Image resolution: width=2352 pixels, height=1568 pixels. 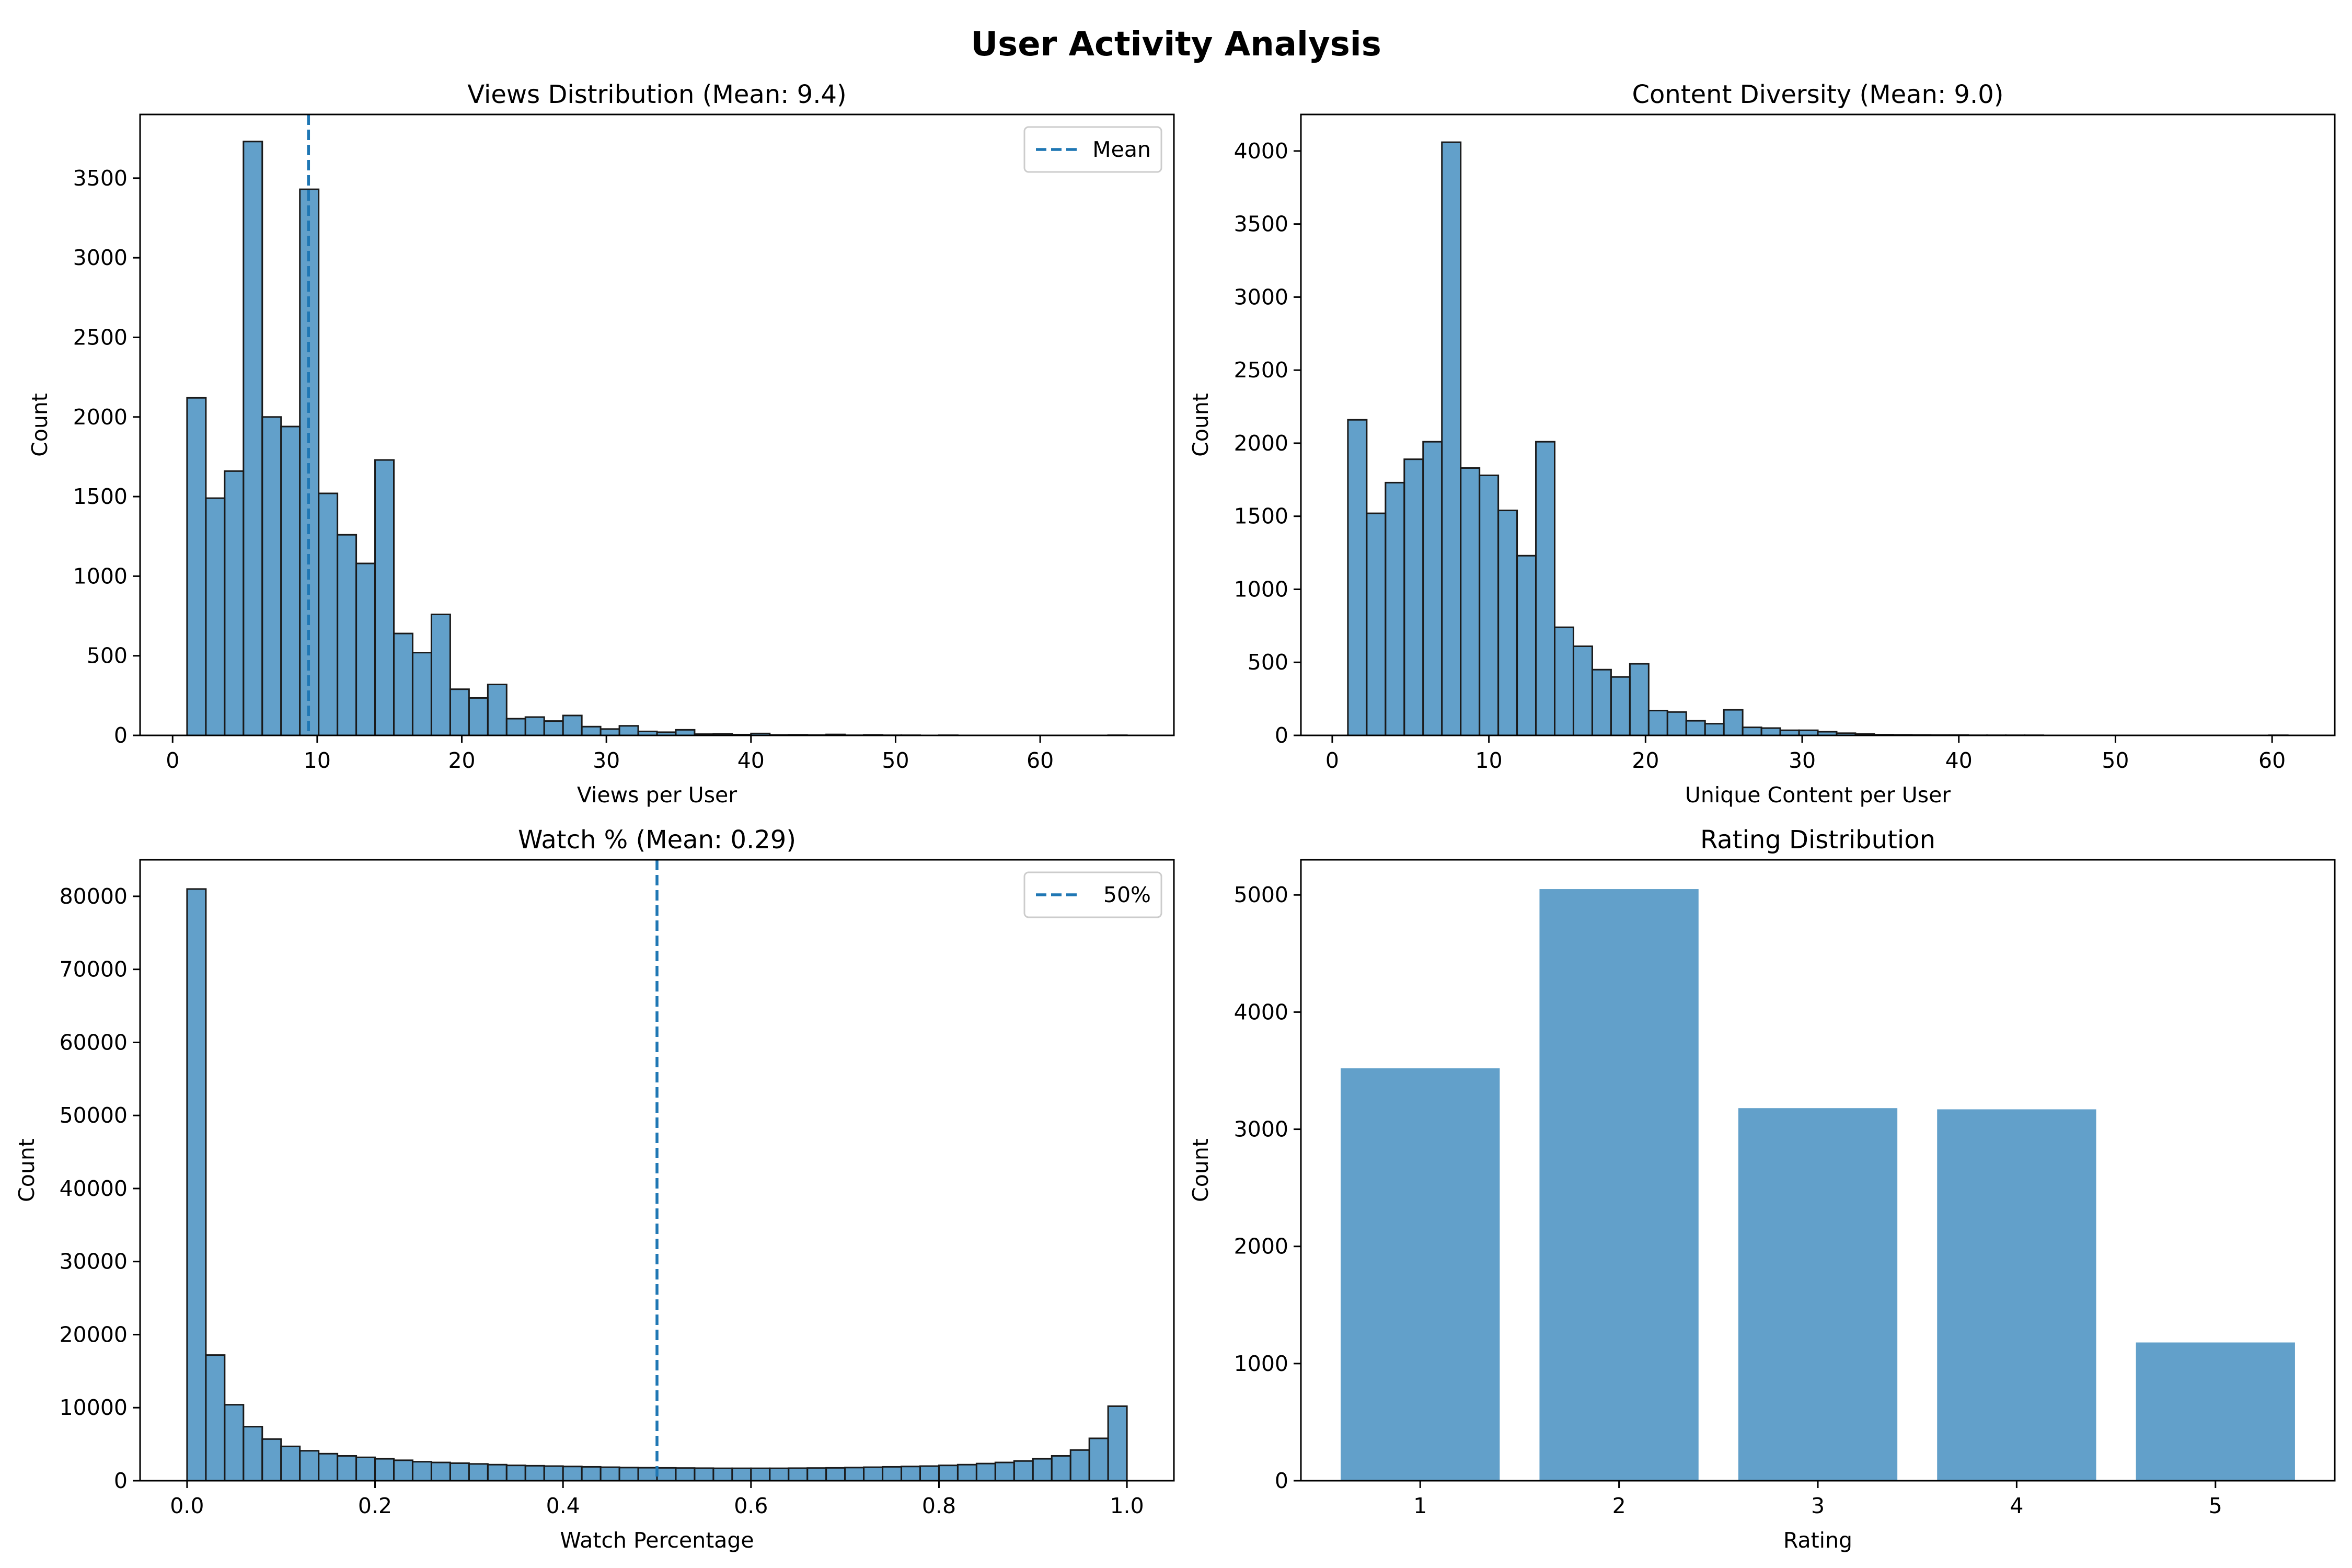 I want to click on x-axis-label: Rating, so click(x=1817, y=1540).